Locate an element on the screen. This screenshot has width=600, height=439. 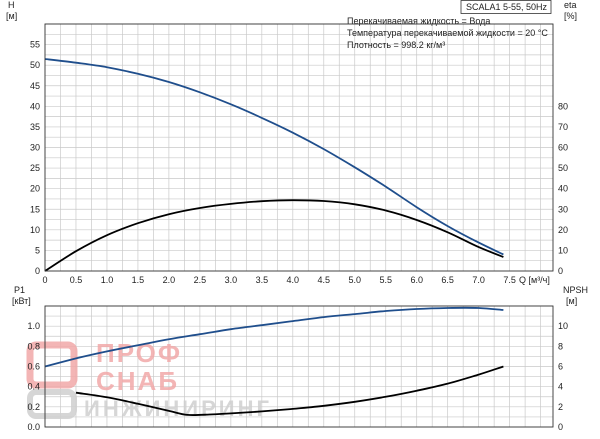
bottom-right-axis-label-2: [м] is located at coordinates (571, 301).